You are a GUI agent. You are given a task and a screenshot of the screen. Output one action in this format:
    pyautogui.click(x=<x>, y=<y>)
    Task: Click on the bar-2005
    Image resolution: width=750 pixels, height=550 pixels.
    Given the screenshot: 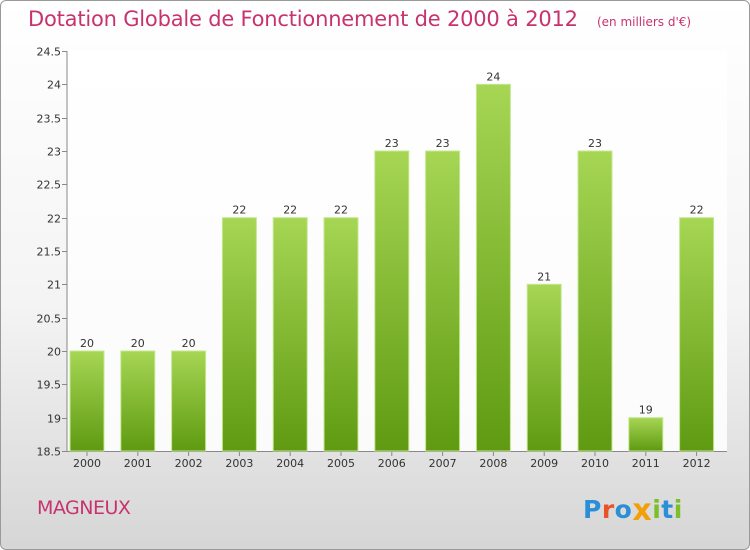 What is the action you would take?
    pyautogui.click(x=341, y=334)
    